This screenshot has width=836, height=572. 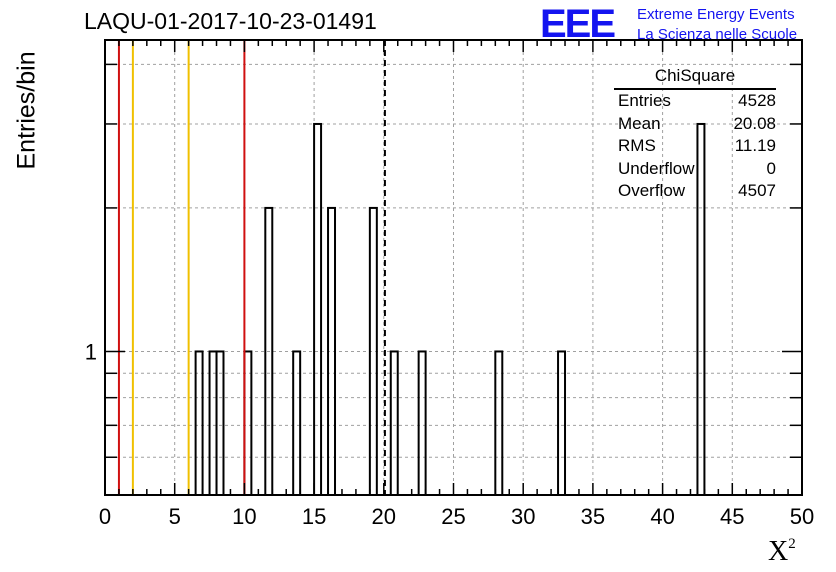 I want to click on x-tick-label: 35, so click(x=593, y=516).